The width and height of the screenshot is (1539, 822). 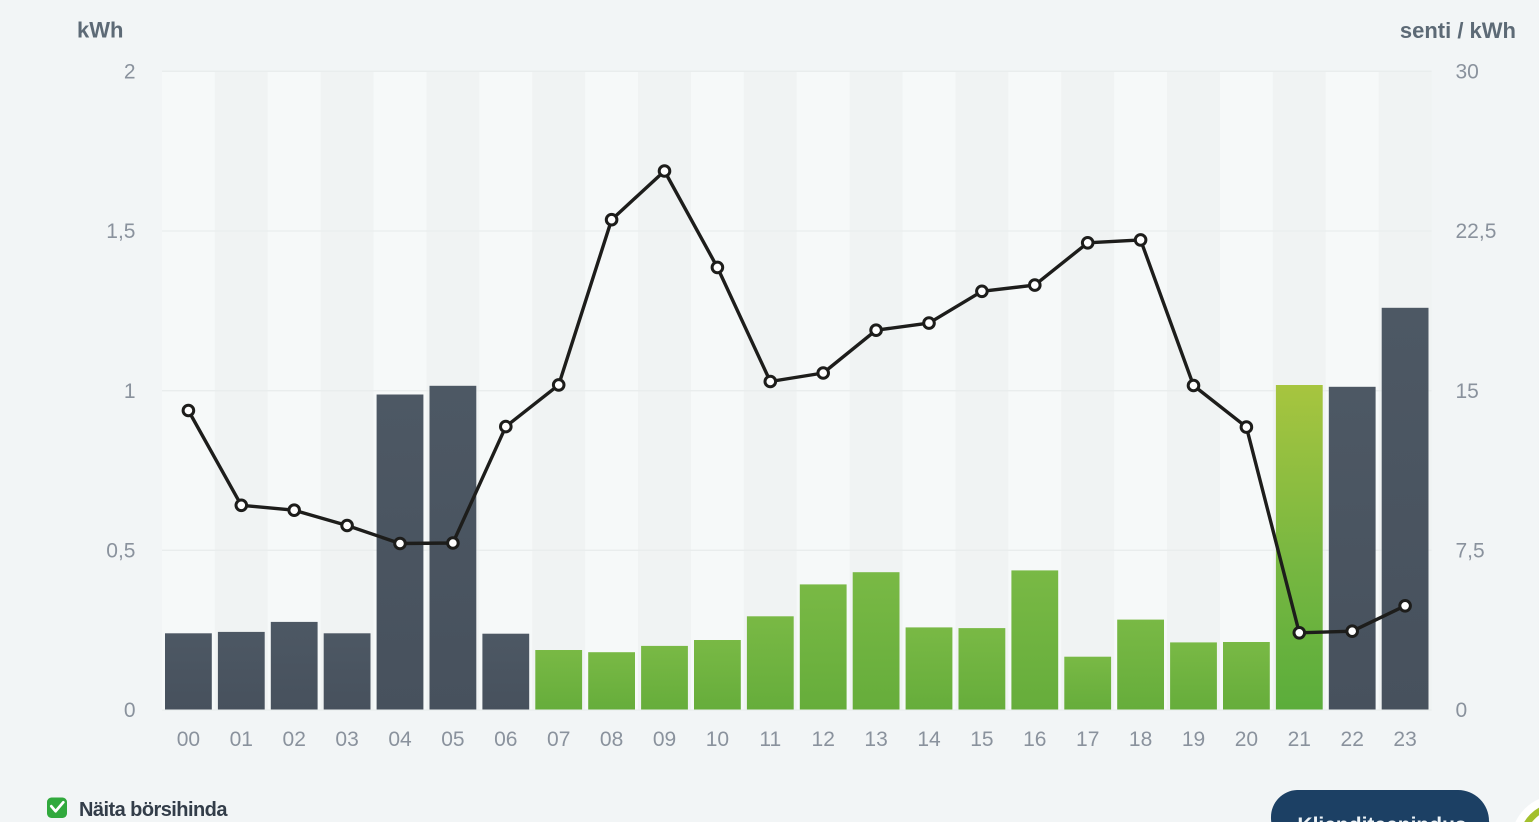 What do you see at coordinates (1299, 739) in the screenshot?
I see `svg-text: 21` at bounding box center [1299, 739].